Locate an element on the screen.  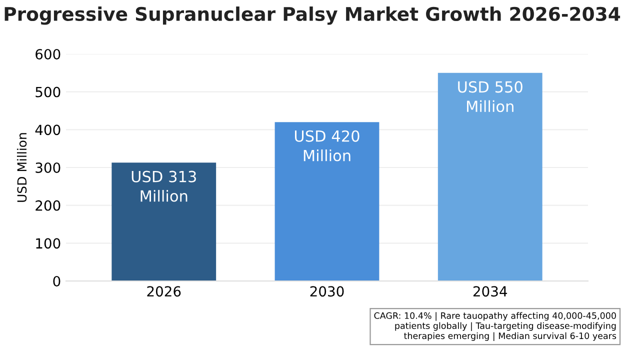
data-label: USD 313 Million is located at coordinates (164, 186).